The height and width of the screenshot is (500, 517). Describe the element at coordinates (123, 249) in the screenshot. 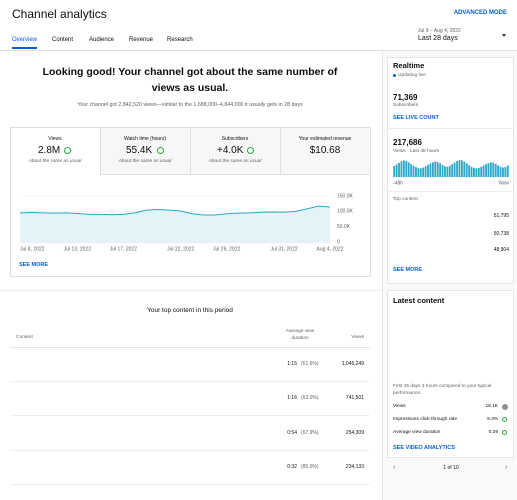

I see `x-tick-label: Jul 17, 2022` at that location.